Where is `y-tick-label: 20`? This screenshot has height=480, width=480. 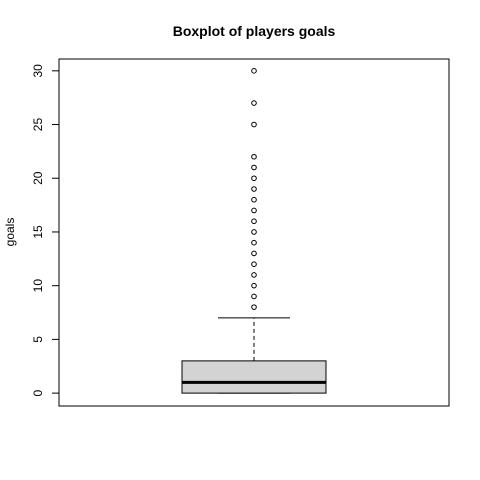 y-tick-label: 20 is located at coordinates (38, 178).